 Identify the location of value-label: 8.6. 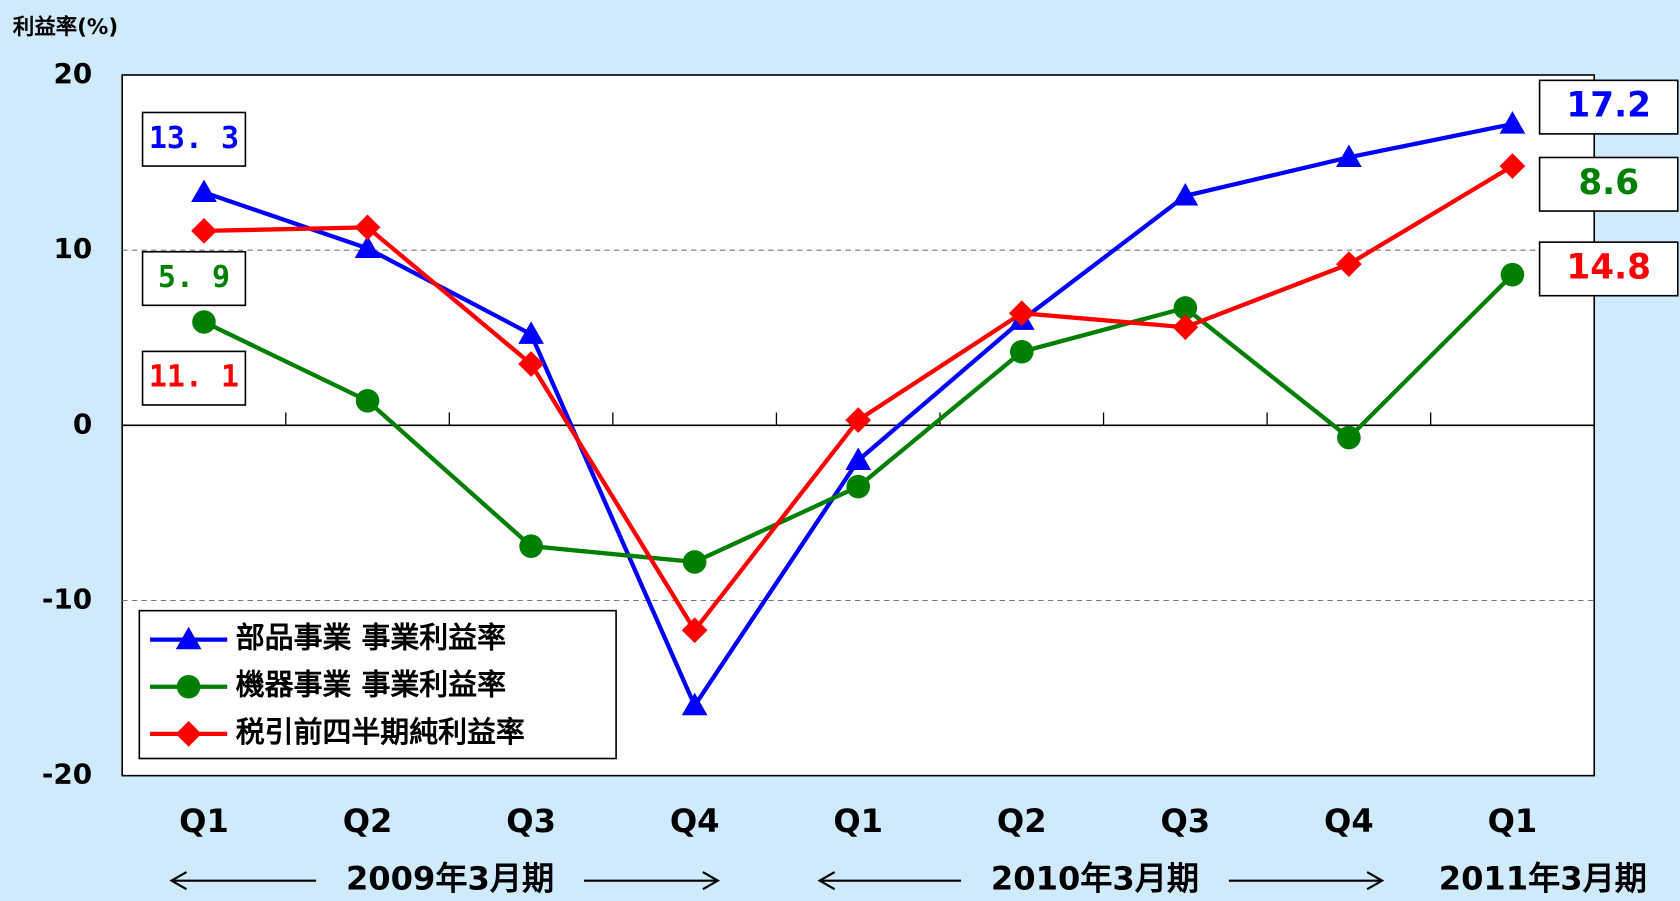
(1608, 183).